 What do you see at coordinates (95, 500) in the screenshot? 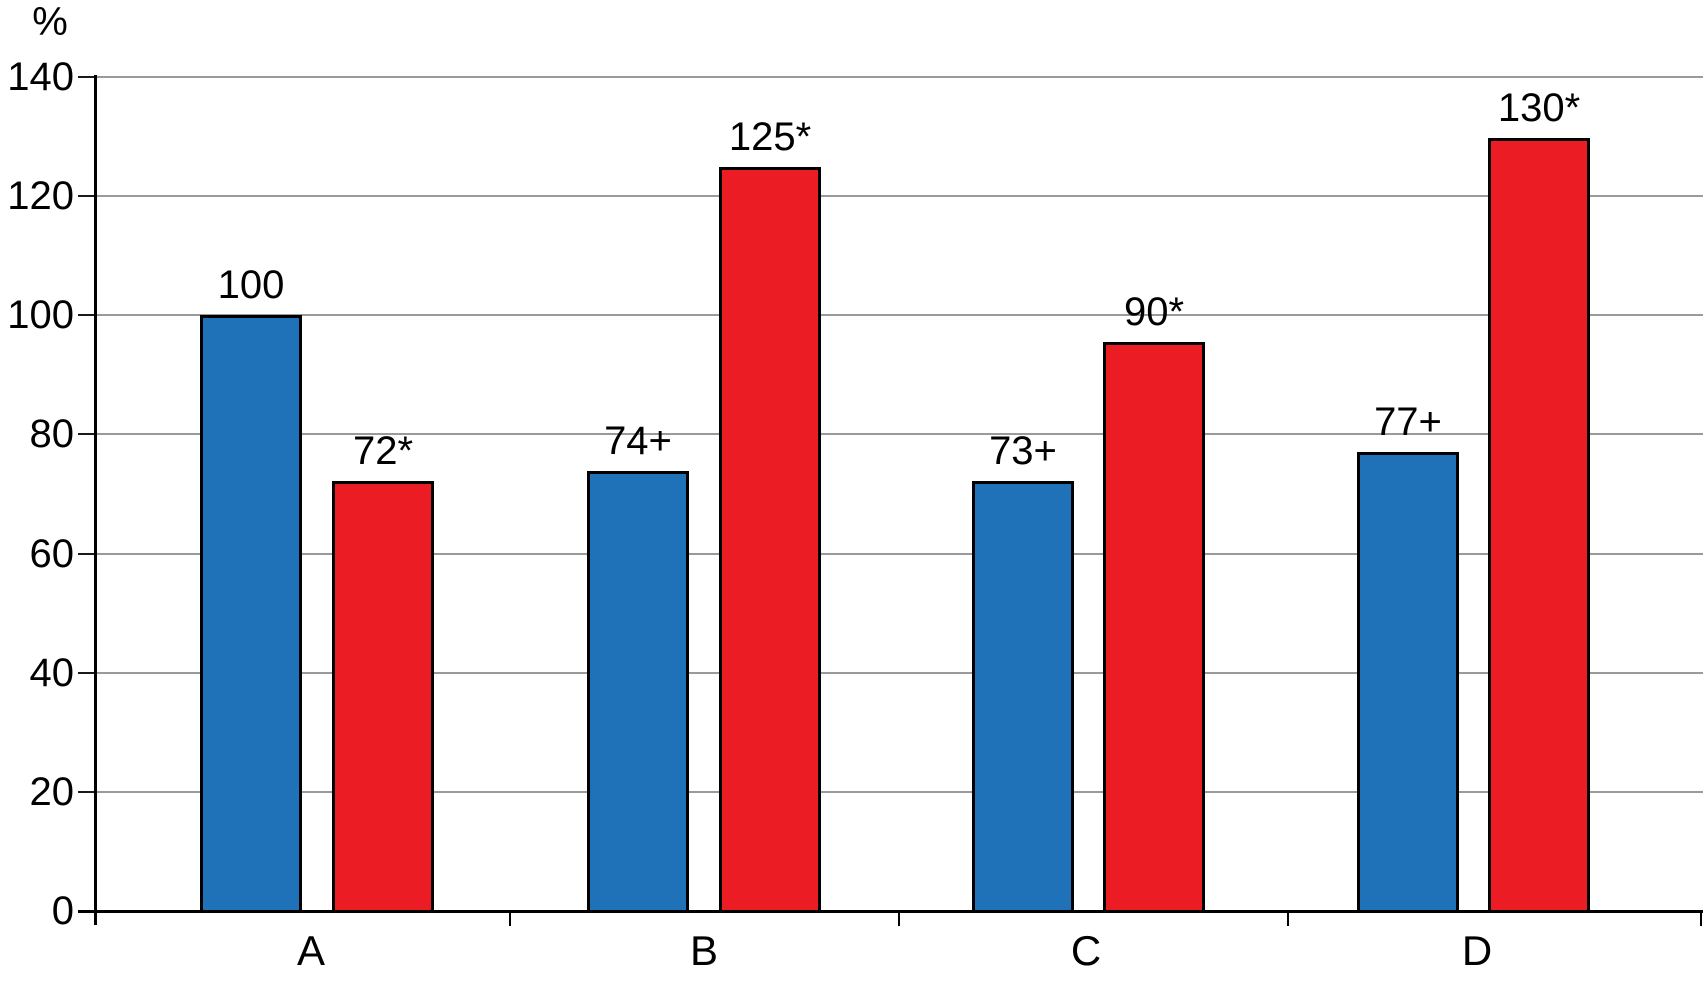
I see `y-axis-line` at bounding box center [95, 500].